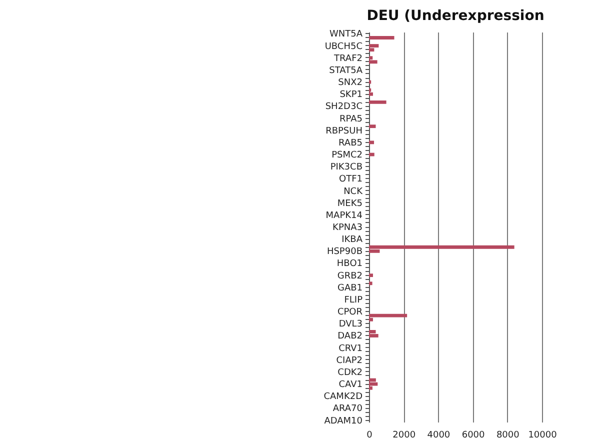  I want to click on y-tick-label: SKP1, so click(351, 95).